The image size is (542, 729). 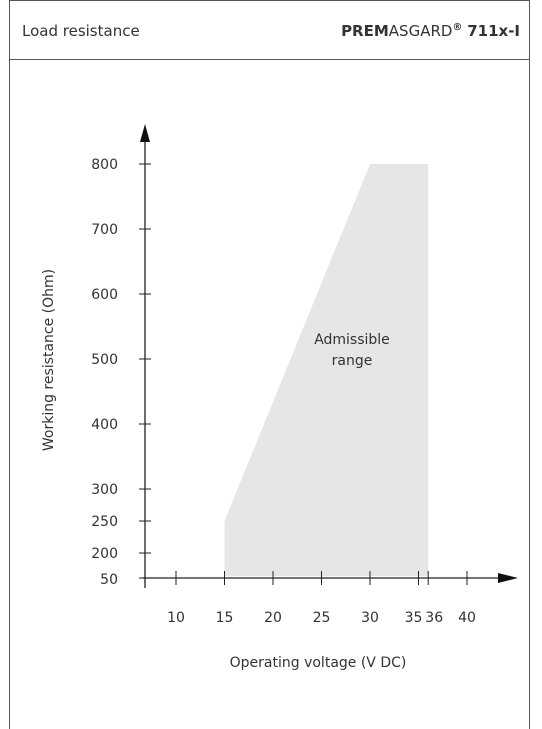 What do you see at coordinates (352, 340) in the screenshot?
I see `region-label-line-1: Admissible` at bounding box center [352, 340].